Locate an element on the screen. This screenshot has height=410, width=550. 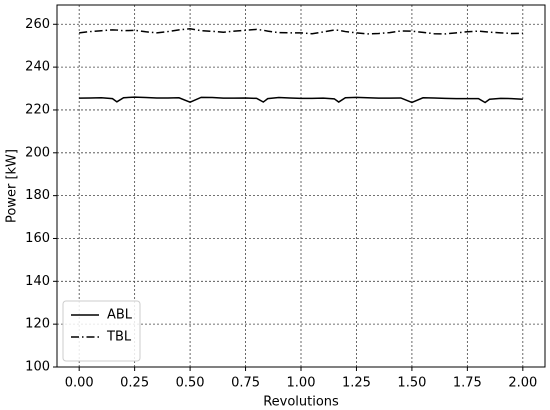
x-tick-label: 0.00 is located at coordinates (79, 383).